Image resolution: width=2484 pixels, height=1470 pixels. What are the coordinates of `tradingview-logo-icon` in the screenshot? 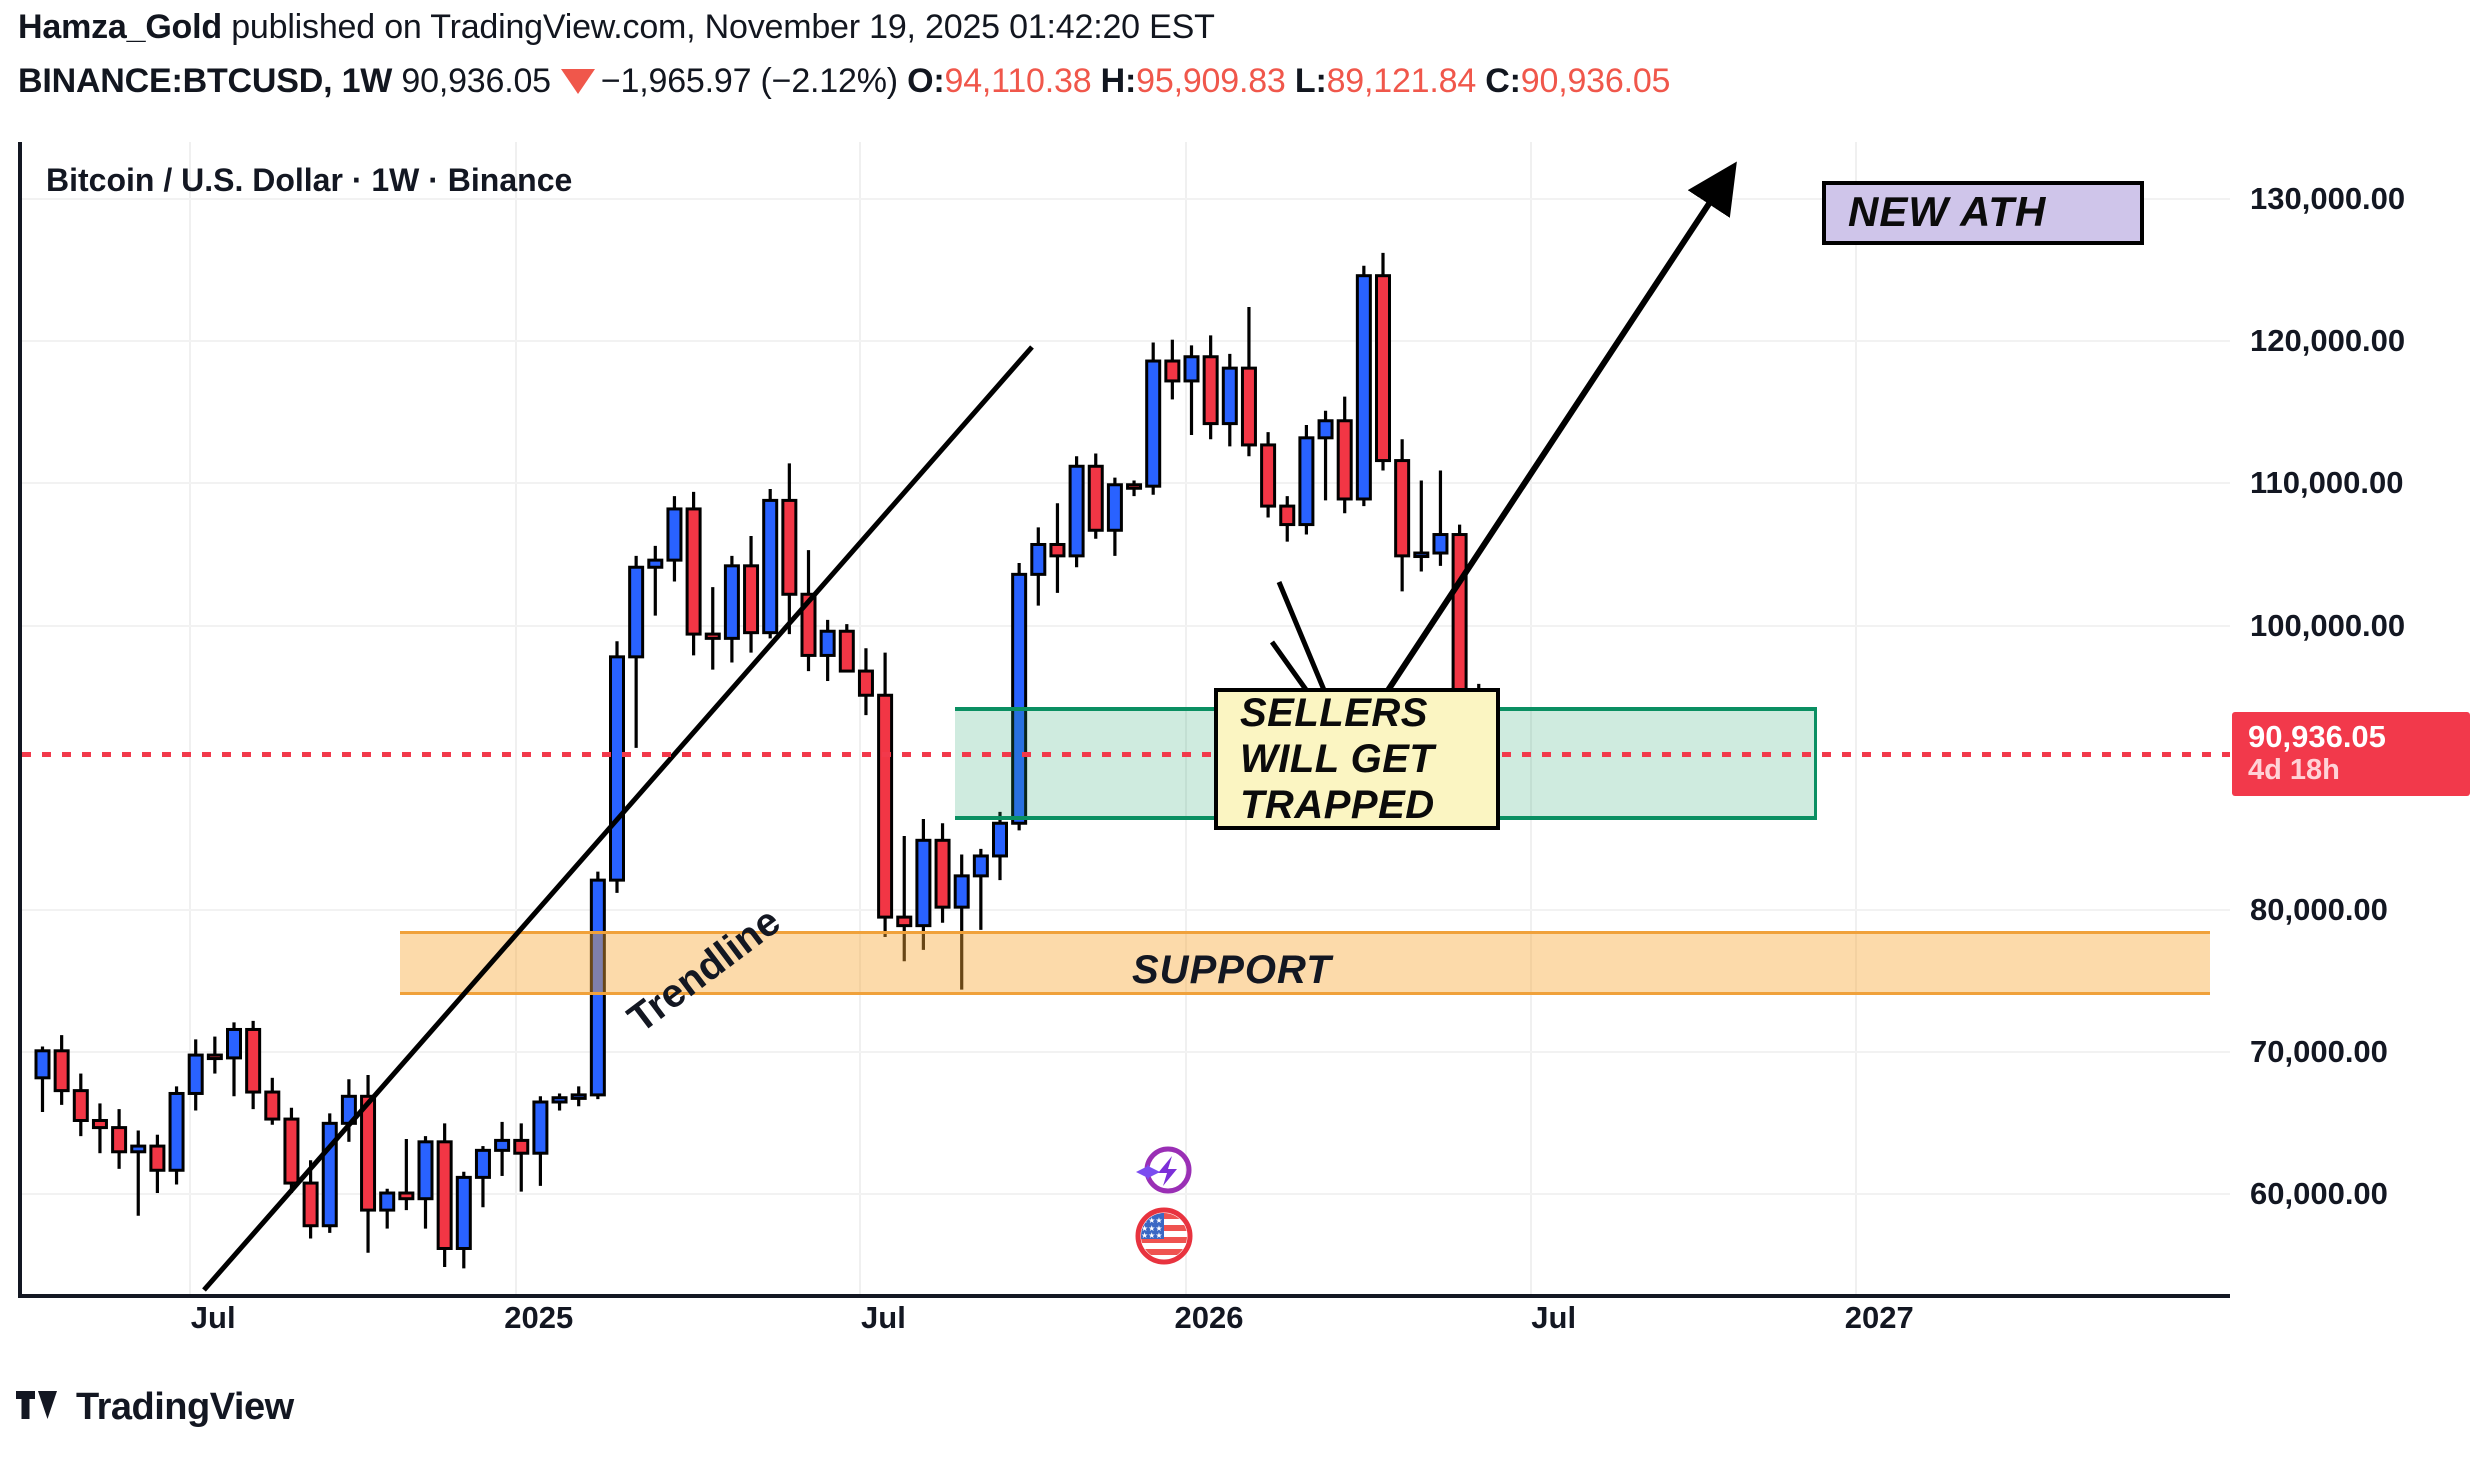 It's located at (39, 1407).